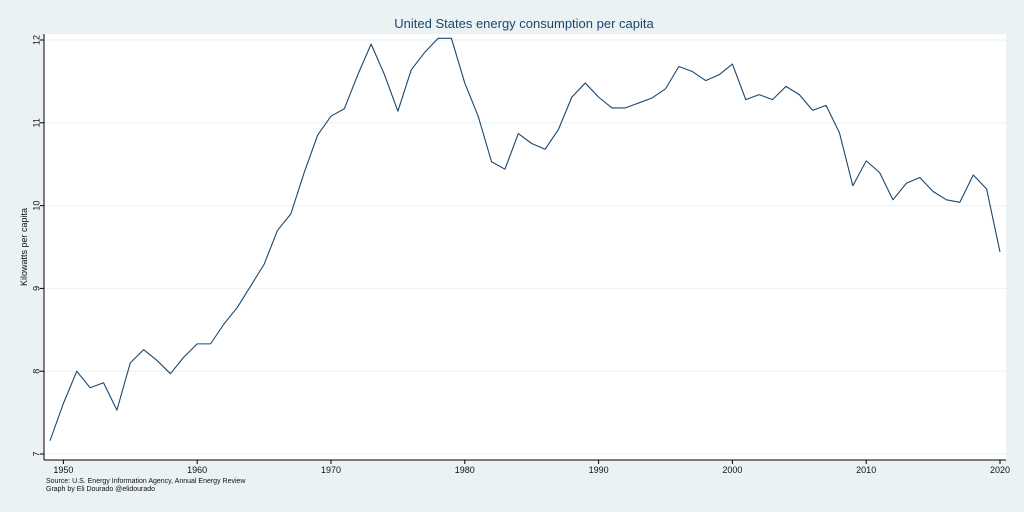 Image resolution: width=1024 pixels, height=512 pixels. I want to click on y-tick-label: 10, so click(36, 206).